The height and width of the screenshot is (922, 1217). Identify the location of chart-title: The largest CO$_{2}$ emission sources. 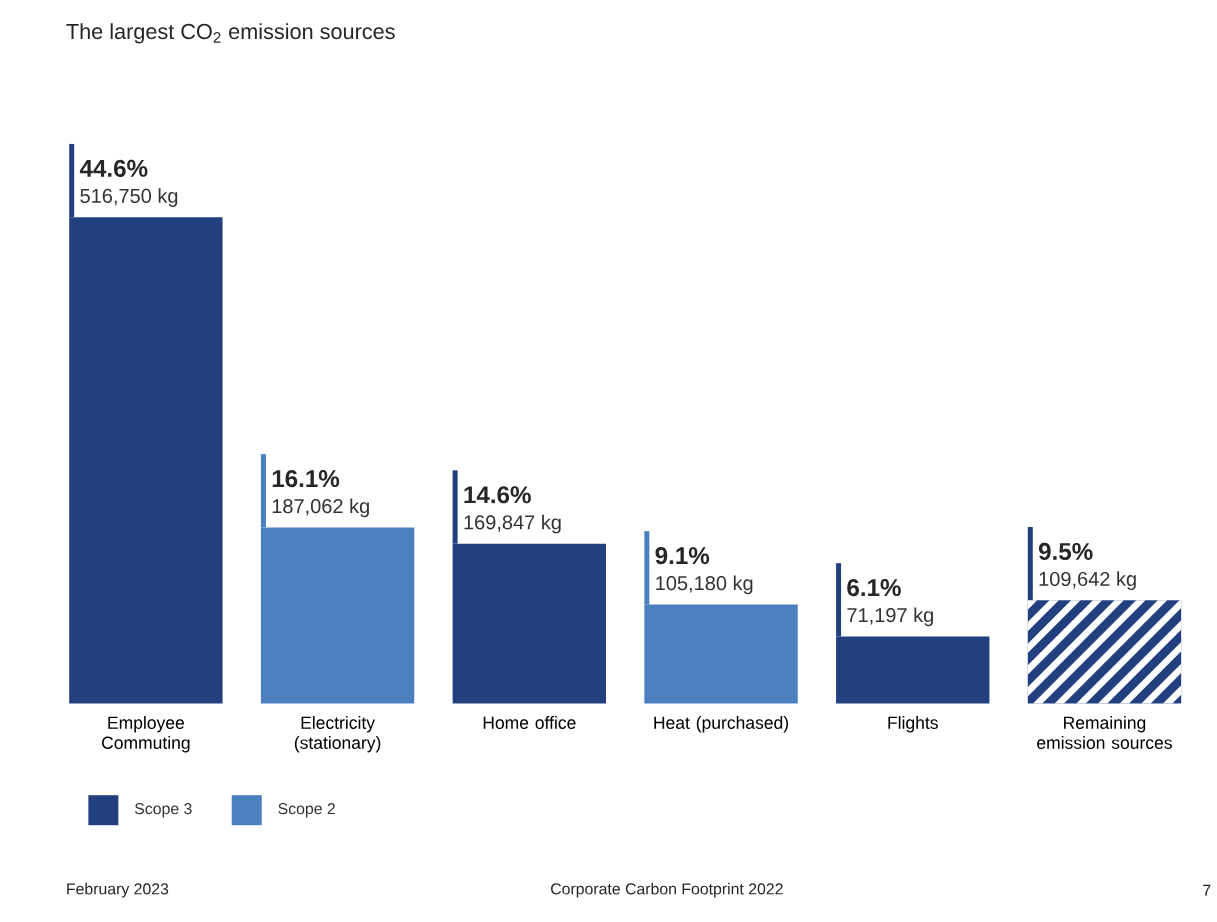
(230, 33).